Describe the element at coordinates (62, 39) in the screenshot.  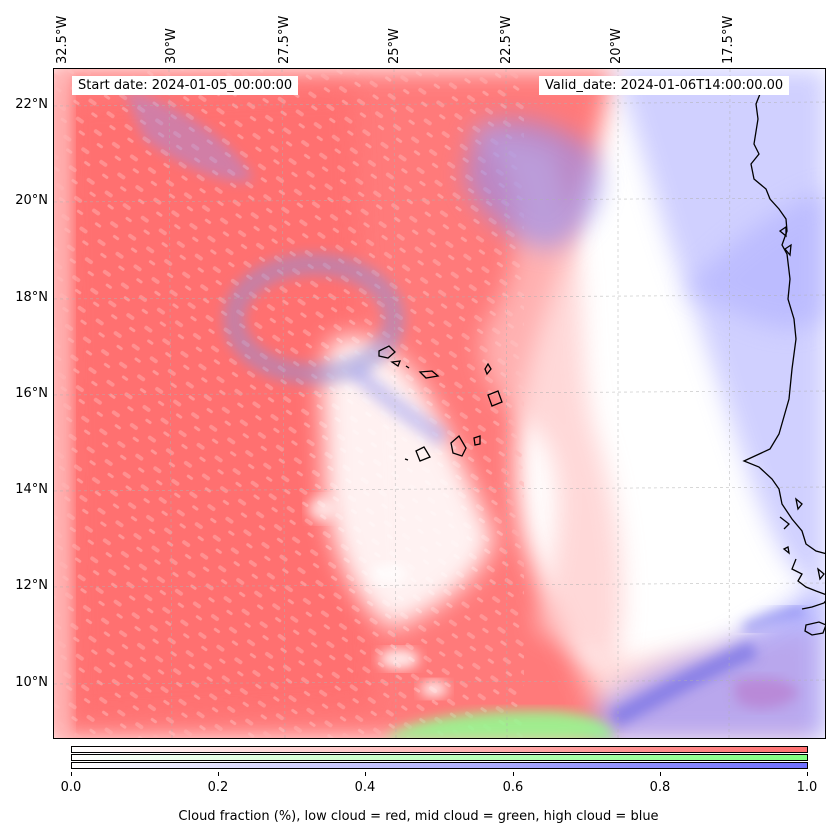
I see `lon-label-32-5w: 32.5°W` at that location.